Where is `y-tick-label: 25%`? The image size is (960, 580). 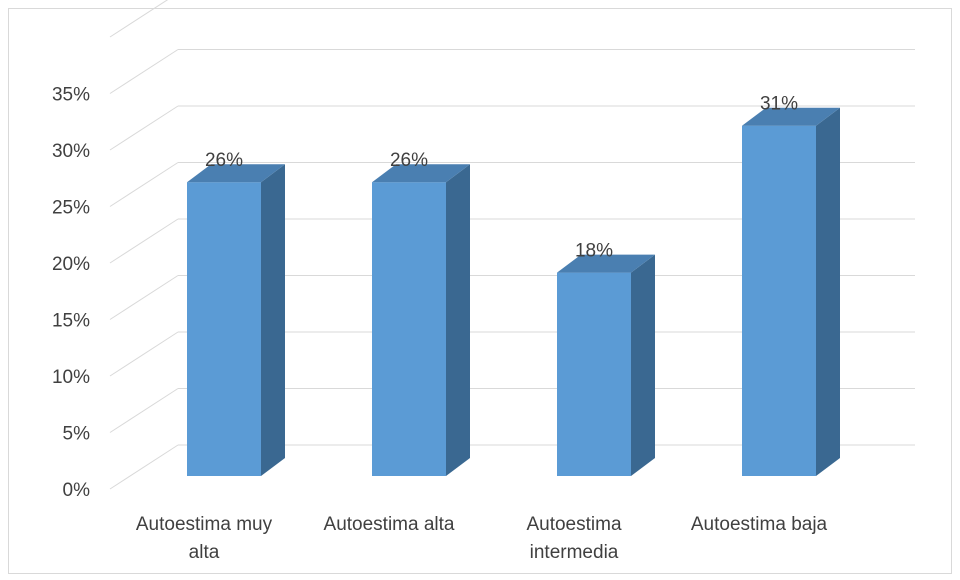 y-tick-label: 25% is located at coordinates (71, 208).